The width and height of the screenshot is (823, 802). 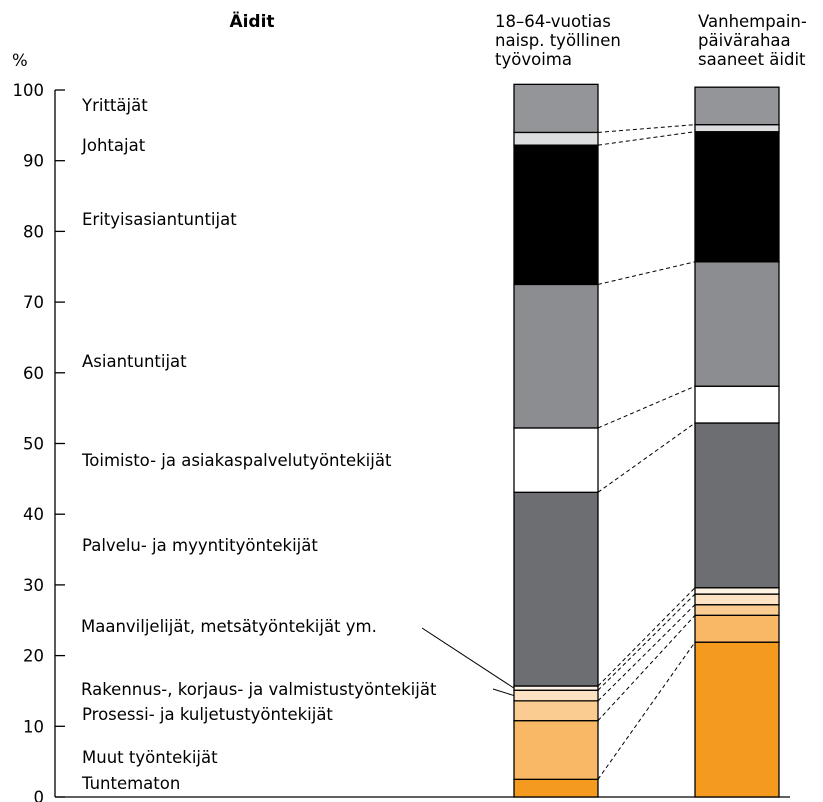 What do you see at coordinates (752, 59) in the screenshot?
I see `column-header-line: saaneet äidit` at bounding box center [752, 59].